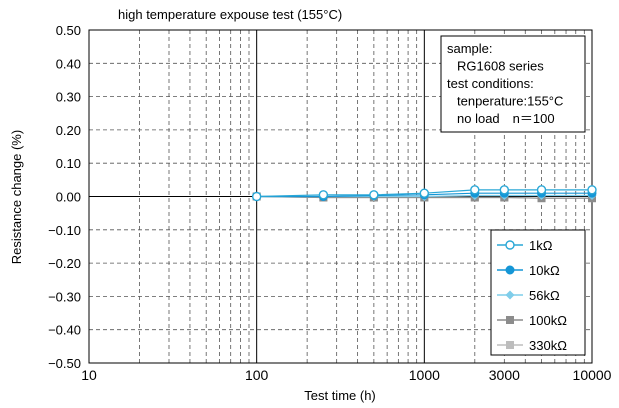 This screenshot has height=408, width=619. Describe the element at coordinates (68, 63) in the screenshot. I see `y-tick-label: 0.40` at that location.